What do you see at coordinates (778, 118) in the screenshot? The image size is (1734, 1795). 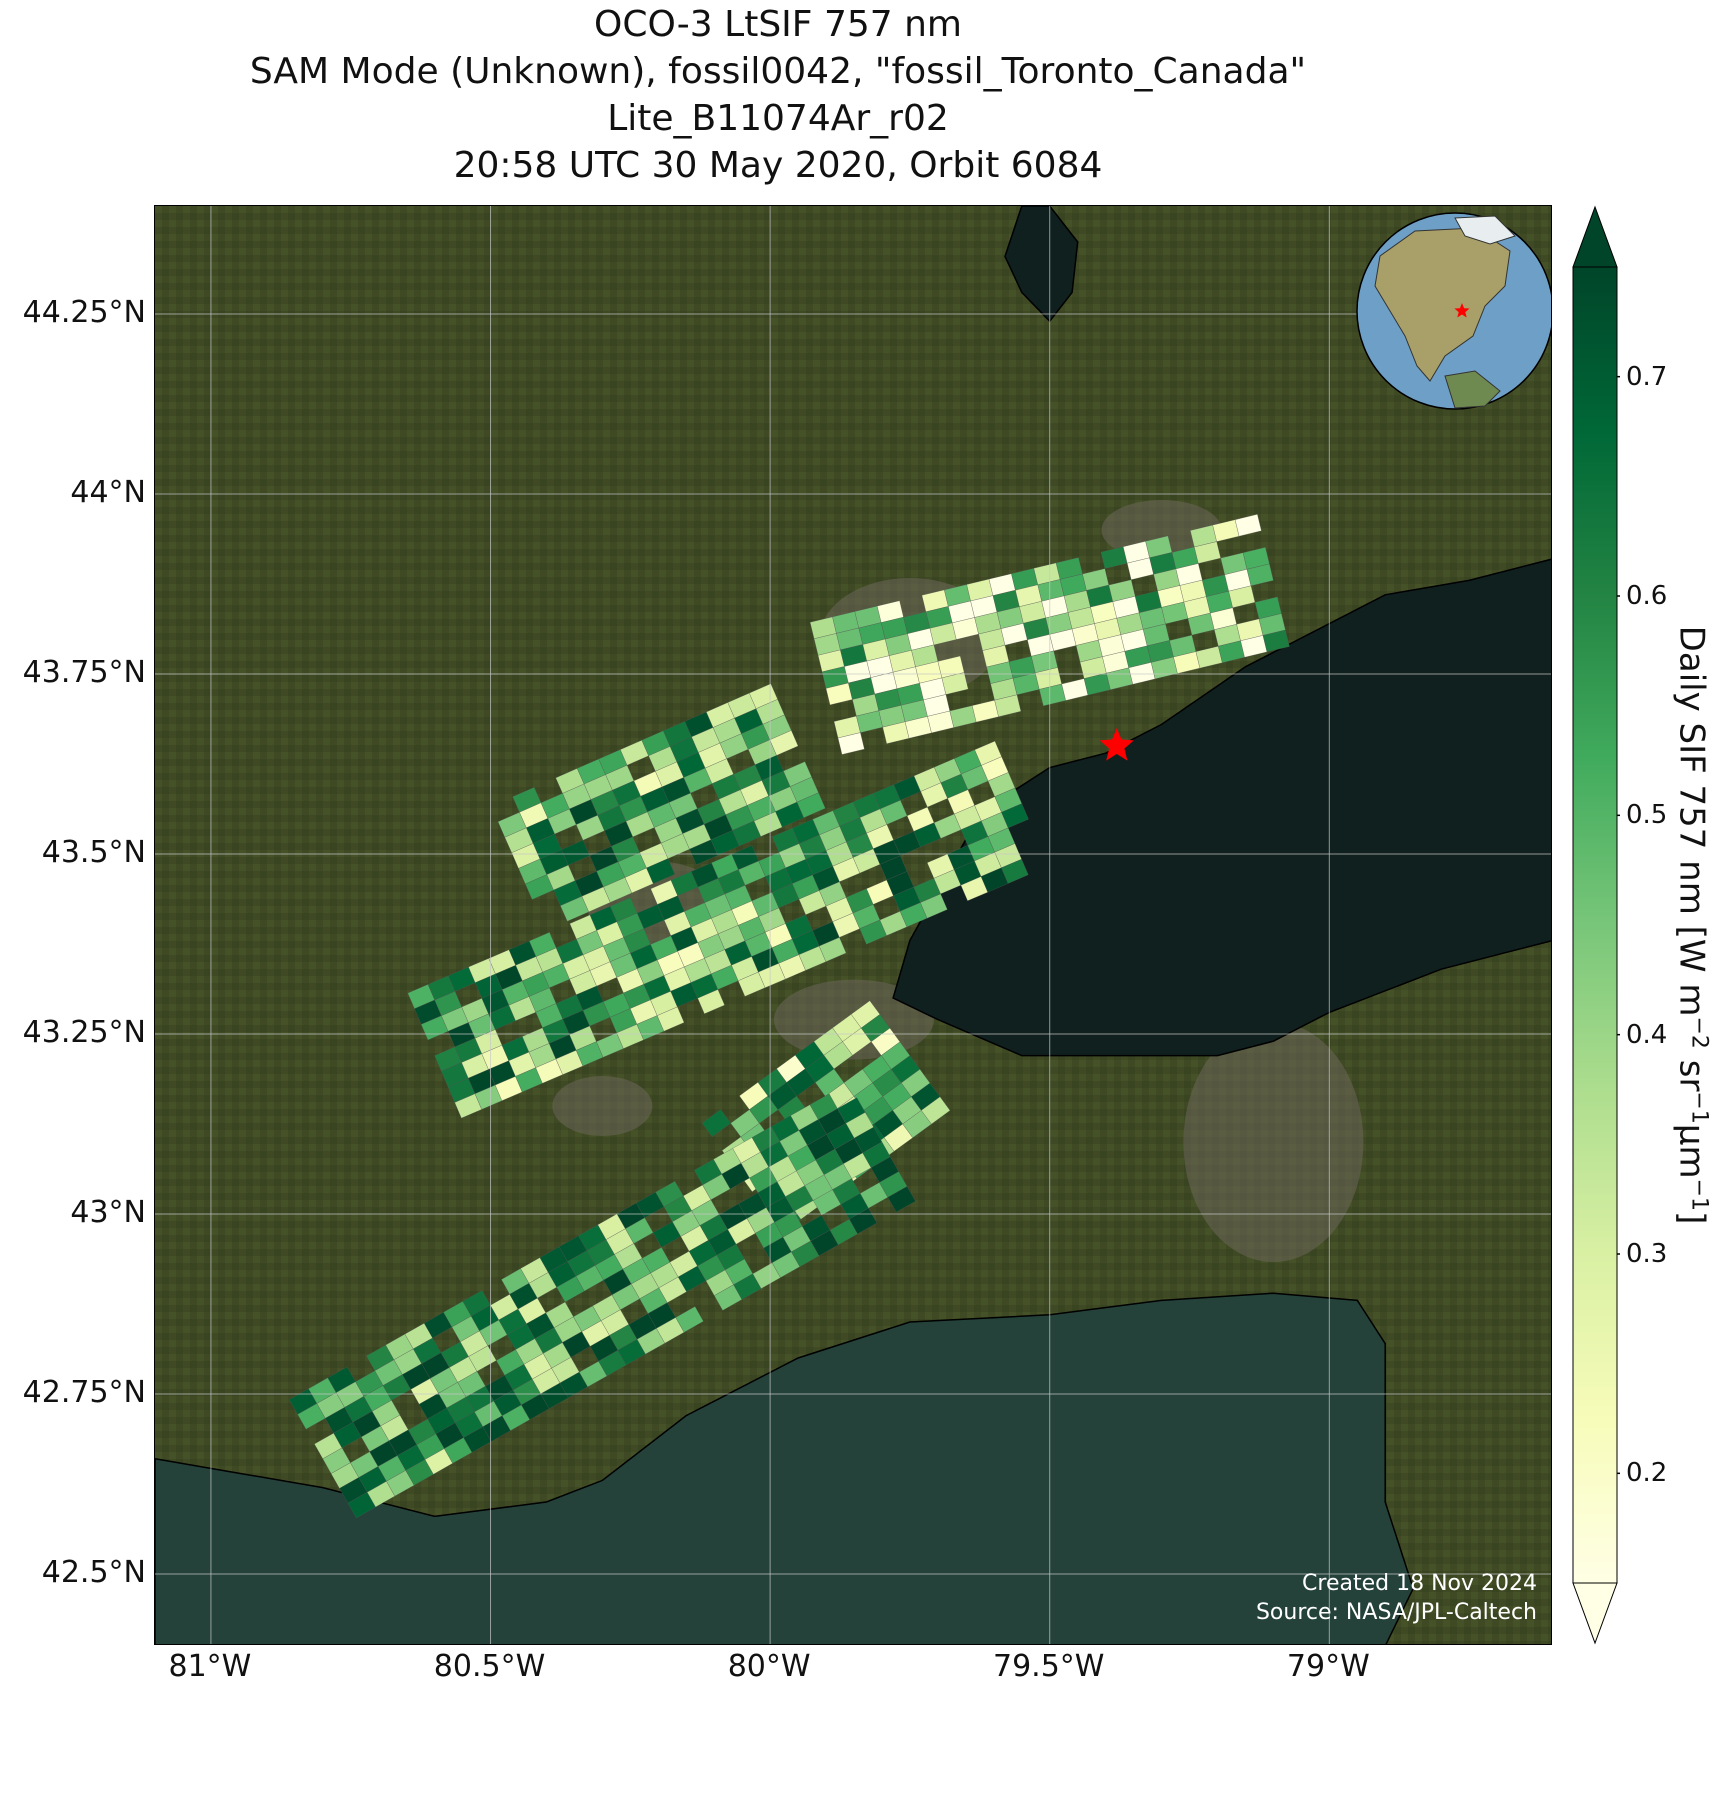 I see `title-line-3: Lite_B11074Ar_r02` at bounding box center [778, 118].